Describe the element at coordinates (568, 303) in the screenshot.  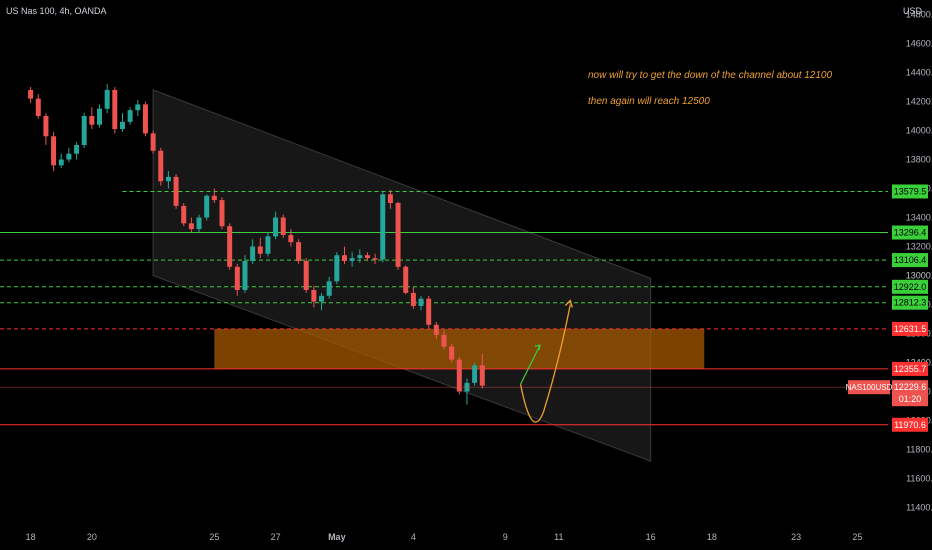
I see `projection-arrowhead` at that location.